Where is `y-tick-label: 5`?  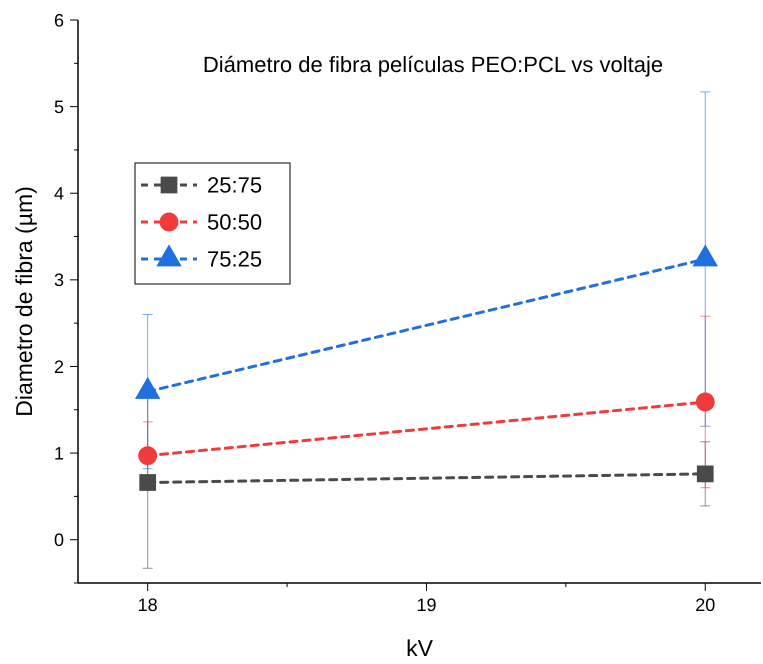 y-tick-label: 5 is located at coordinates (59, 106).